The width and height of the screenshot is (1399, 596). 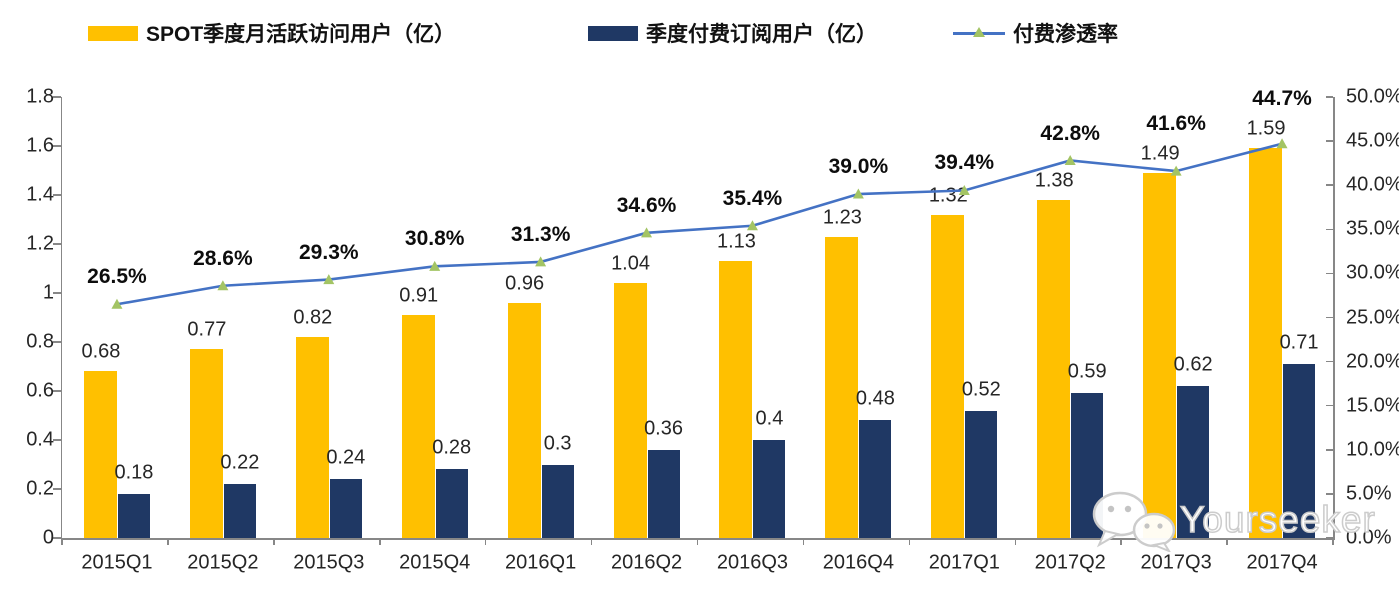 I want to click on x-axis-label: 2015Q3, so click(x=329, y=562).